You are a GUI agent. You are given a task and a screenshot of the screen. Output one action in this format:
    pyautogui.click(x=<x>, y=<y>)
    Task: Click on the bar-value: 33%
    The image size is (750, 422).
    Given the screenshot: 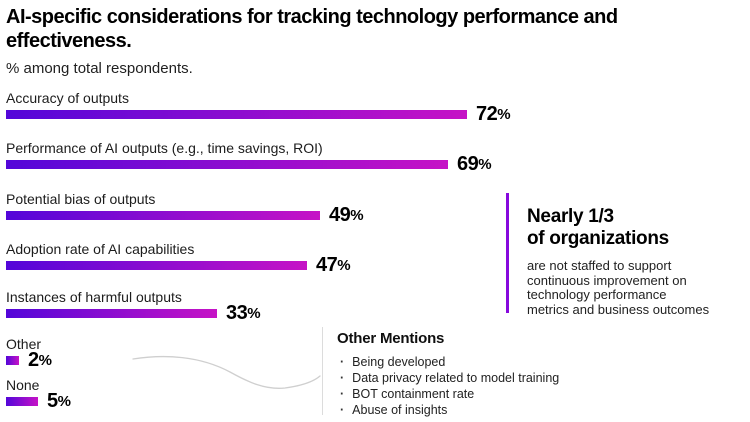 What is the action you would take?
    pyautogui.click(x=243, y=312)
    